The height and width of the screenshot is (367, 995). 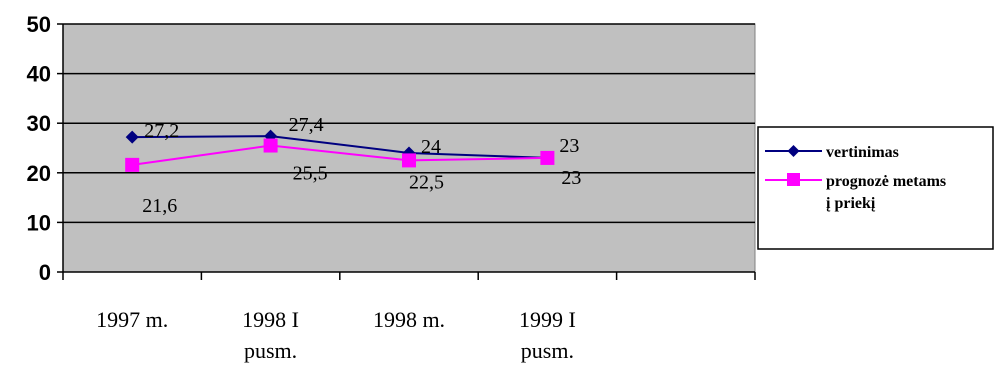 What do you see at coordinates (310, 174) in the screenshot?
I see `data-label-series-1-point-1: 25,5` at bounding box center [310, 174].